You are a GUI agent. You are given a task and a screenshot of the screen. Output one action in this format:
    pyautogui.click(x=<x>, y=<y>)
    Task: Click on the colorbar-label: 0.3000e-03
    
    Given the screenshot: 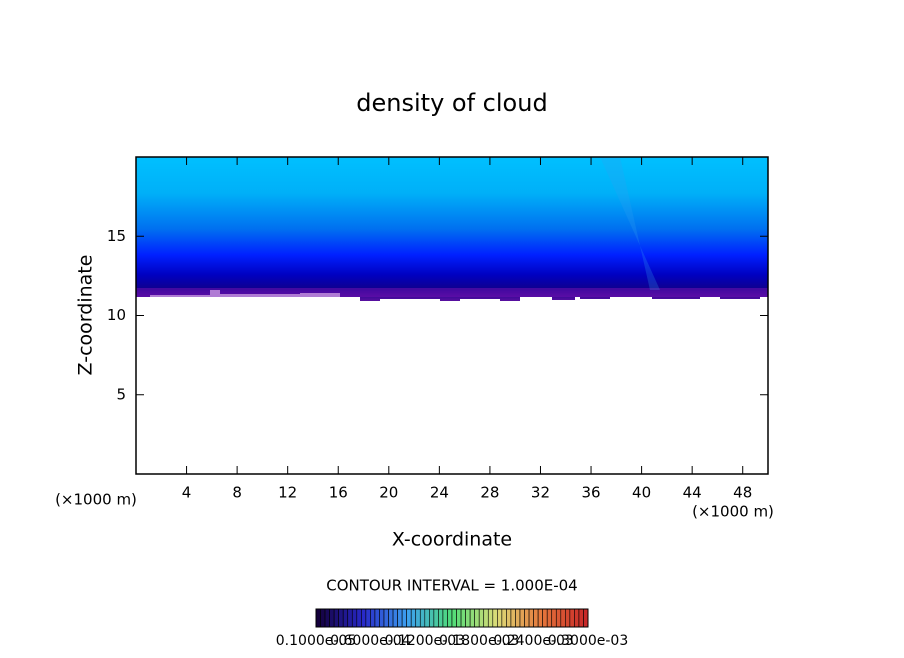 What is the action you would take?
    pyautogui.click(x=588, y=641)
    